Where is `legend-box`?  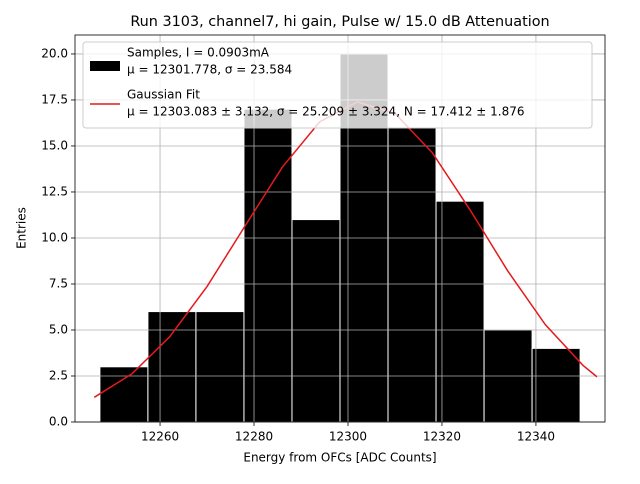 legend-box is located at coordinates (337, 85).